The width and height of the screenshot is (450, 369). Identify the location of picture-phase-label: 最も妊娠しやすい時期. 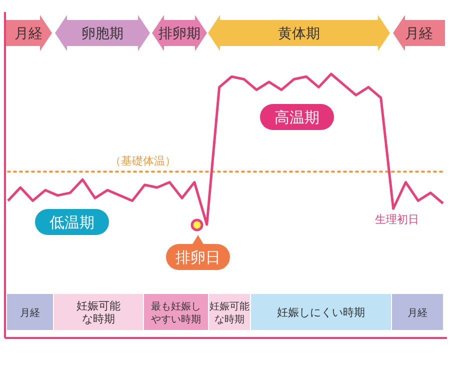
(176, 312).